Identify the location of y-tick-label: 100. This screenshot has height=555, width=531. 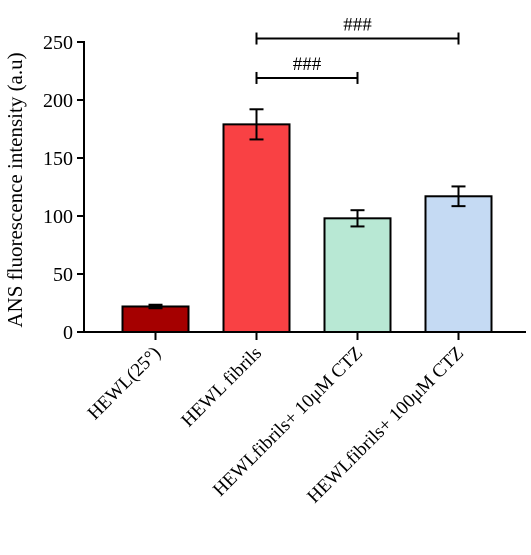
(58, 217).